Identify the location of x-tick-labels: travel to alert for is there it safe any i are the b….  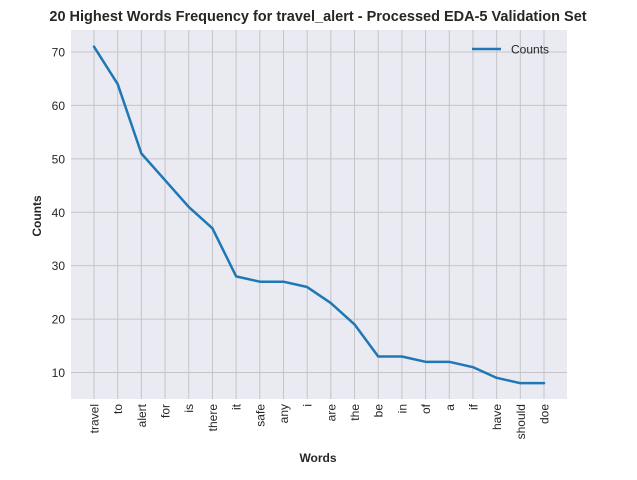
(320, 421).